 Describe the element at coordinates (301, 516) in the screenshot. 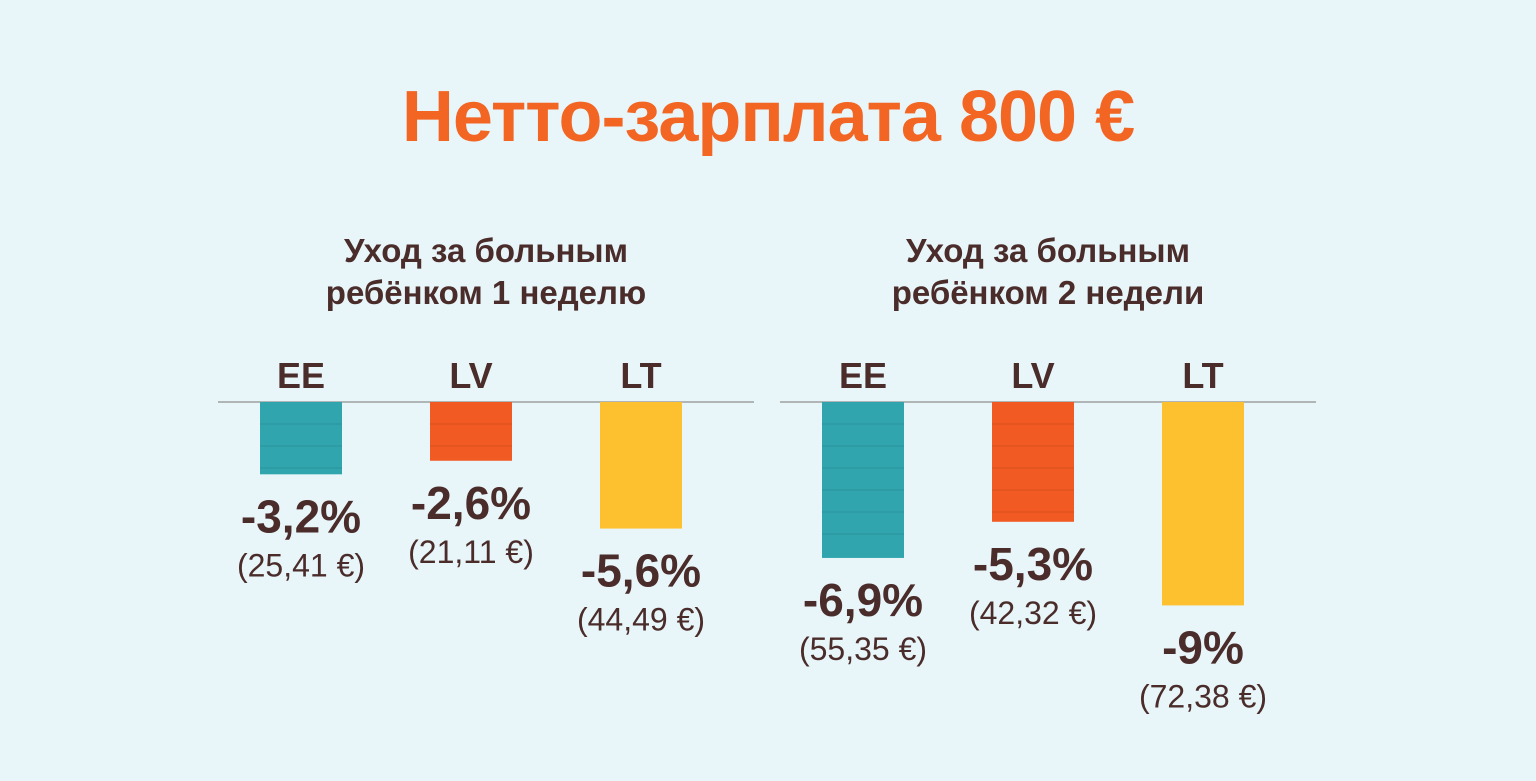

I see `value-label-ee: -3,2%` at that location.